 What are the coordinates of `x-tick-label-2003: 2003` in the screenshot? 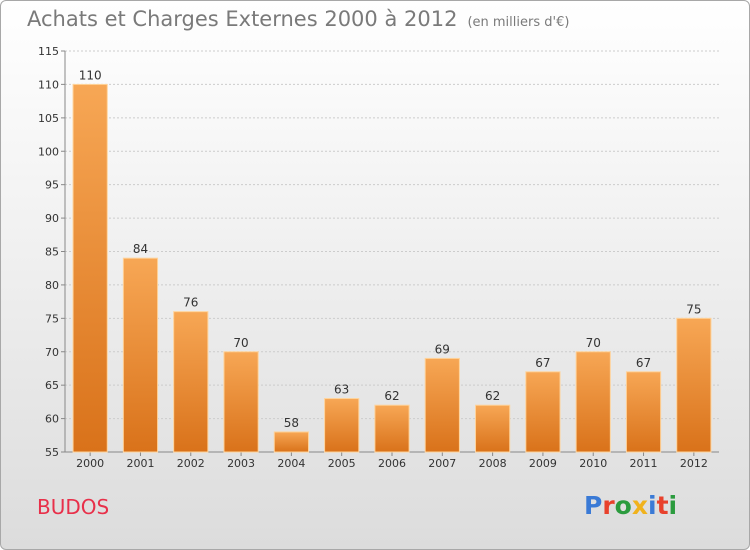 It's located at (241, 463).